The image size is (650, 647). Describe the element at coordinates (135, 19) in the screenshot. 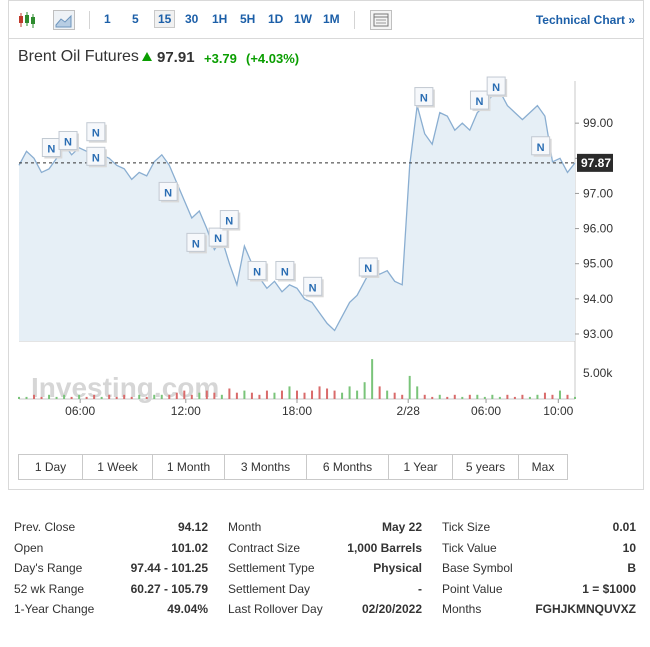

I see `interval-5: 5` at that location.